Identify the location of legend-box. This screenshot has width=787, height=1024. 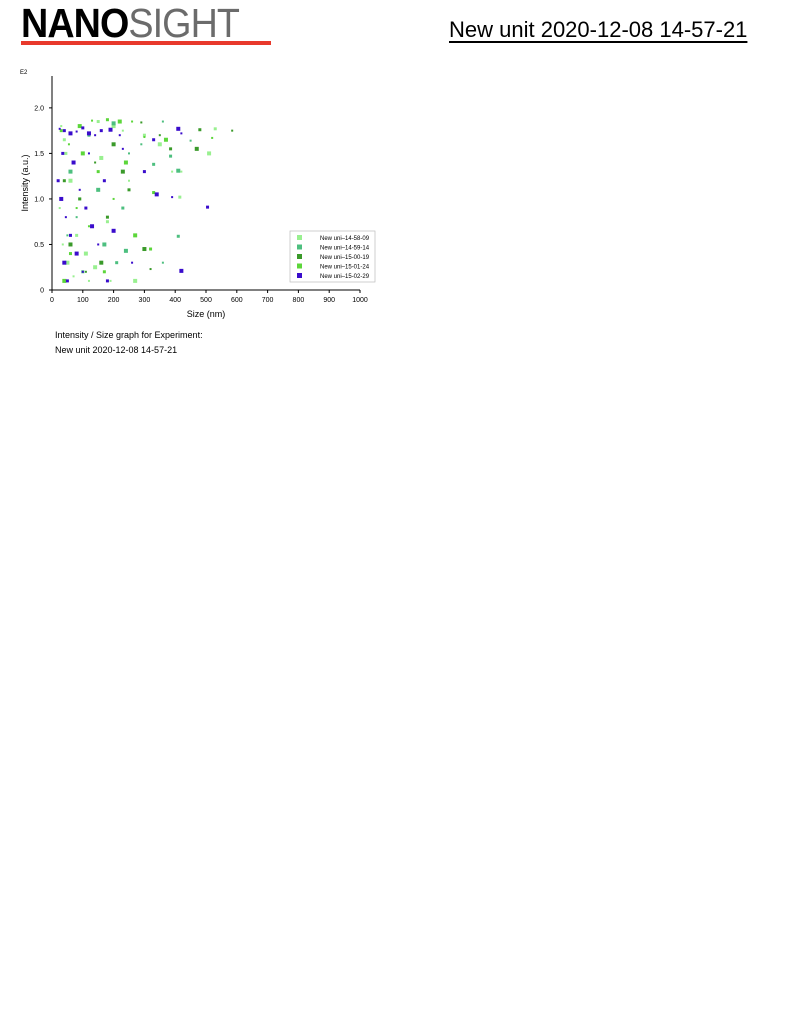
(332, 256).